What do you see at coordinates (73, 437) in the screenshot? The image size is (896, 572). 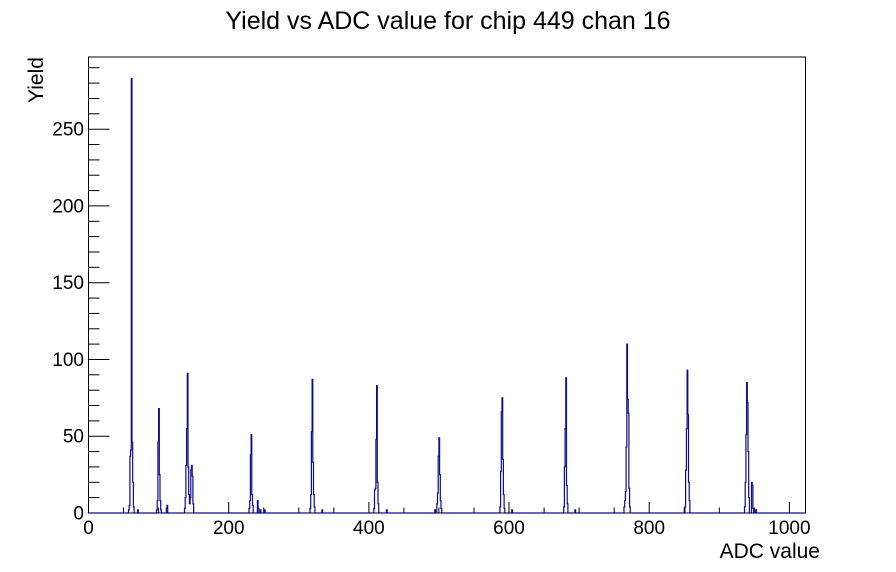 I see `y-tick-label: 50` at bounding box center [73, 437].